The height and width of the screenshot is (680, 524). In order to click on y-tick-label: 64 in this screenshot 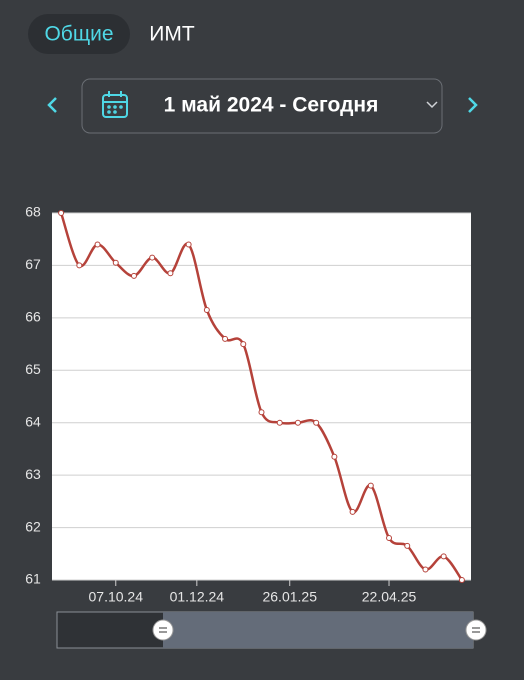, I will do `click(33, 421)`.